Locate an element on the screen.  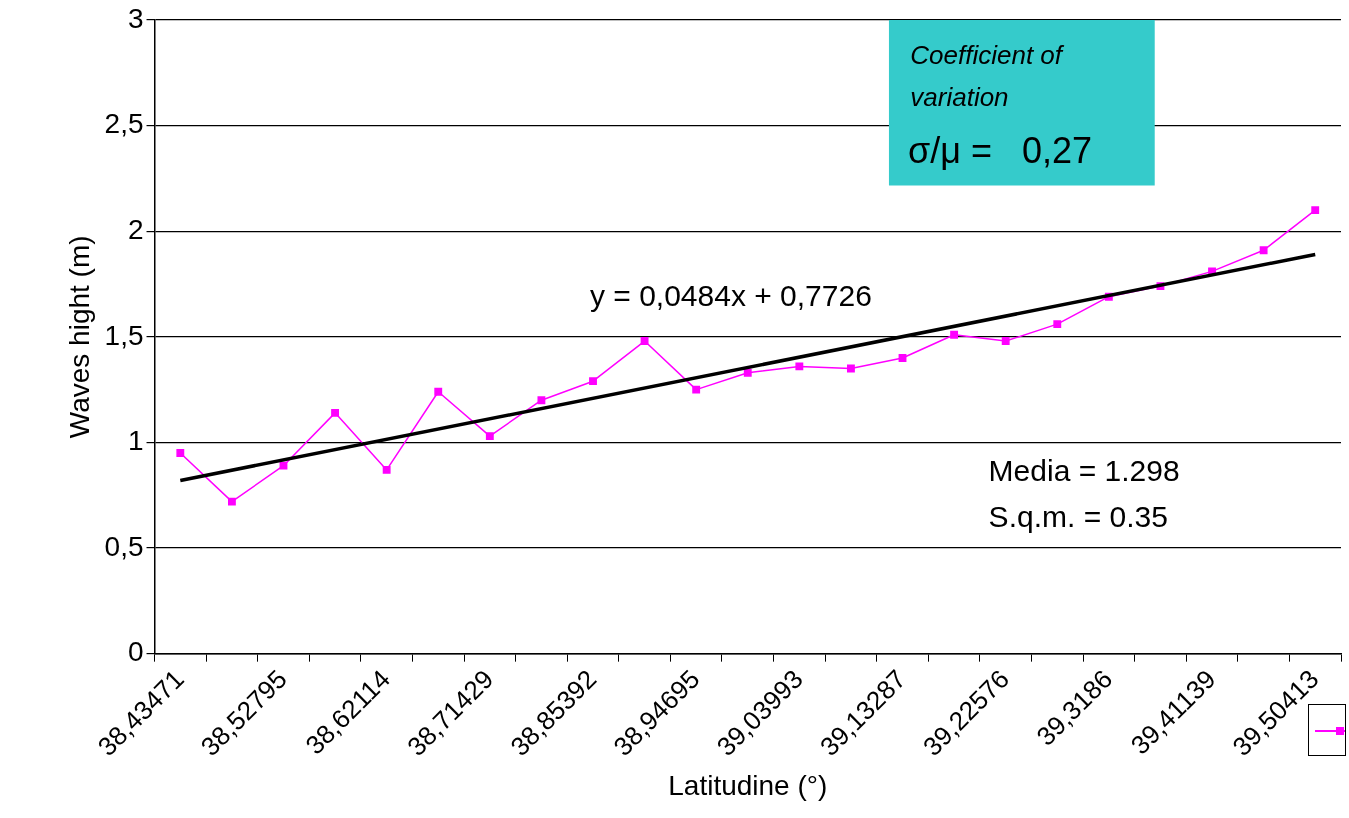
y-tick-label: 3 is located at coordinates (135, 18).